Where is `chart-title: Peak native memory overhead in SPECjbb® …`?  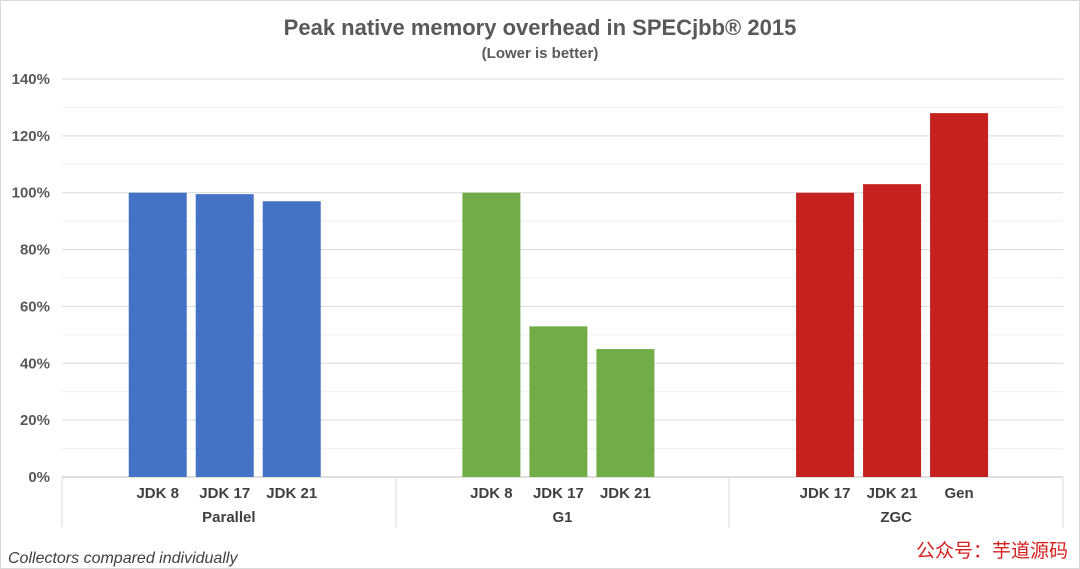 chart-title: Peak native memory overhead in SPECjbb® … is located at coordinates (540, 27).